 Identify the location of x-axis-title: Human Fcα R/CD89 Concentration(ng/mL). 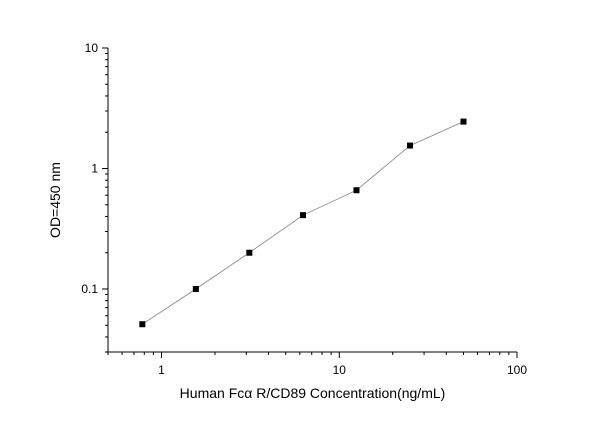
(313, 393).